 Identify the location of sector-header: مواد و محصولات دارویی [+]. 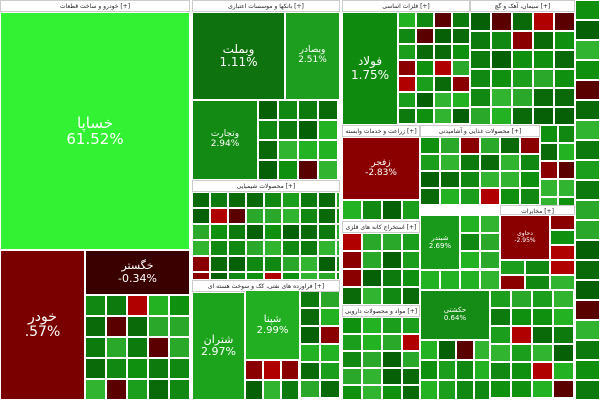
(381, 311).